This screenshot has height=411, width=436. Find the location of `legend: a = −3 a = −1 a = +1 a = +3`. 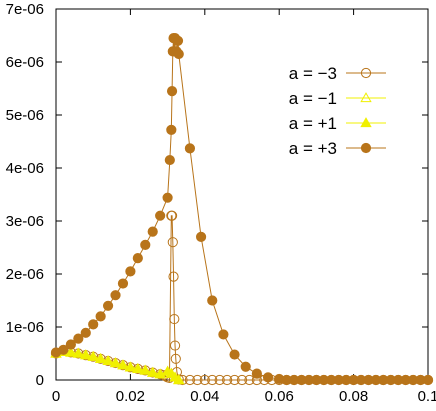

legend: a = −3 a = −1 a = +1 a = +3 is located at coordinates (337, 111).